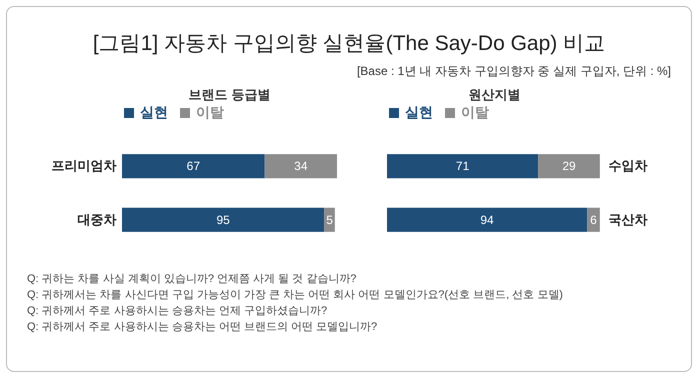 The height and width of the screenshot is (380, 700). I want to click on data-label: 34, so click(301, 166).